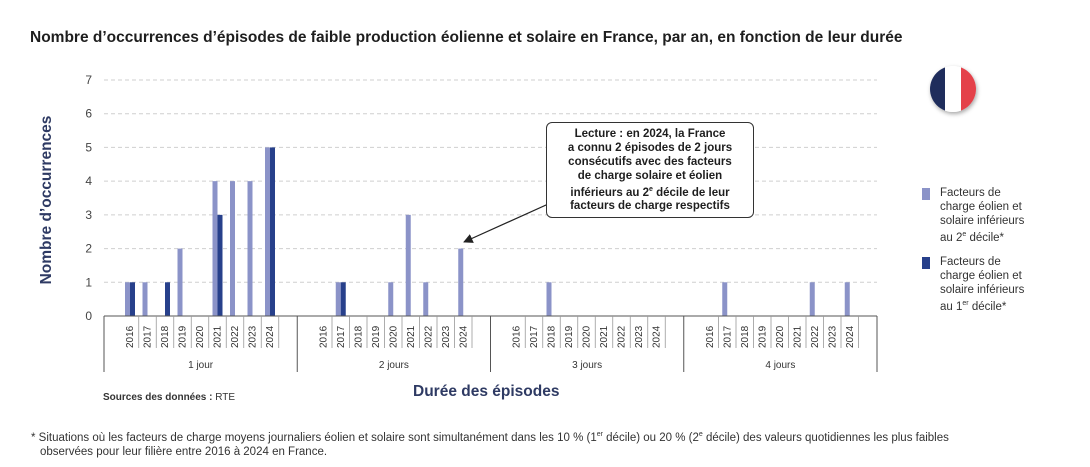 This screenshot has width=1090, height=467. What do you see at coordinates (88, 198) in the screenshot?
I see `y-axis-ticks: 0 1 2 3 4 5 6 7` at bounding box center [88, 198].